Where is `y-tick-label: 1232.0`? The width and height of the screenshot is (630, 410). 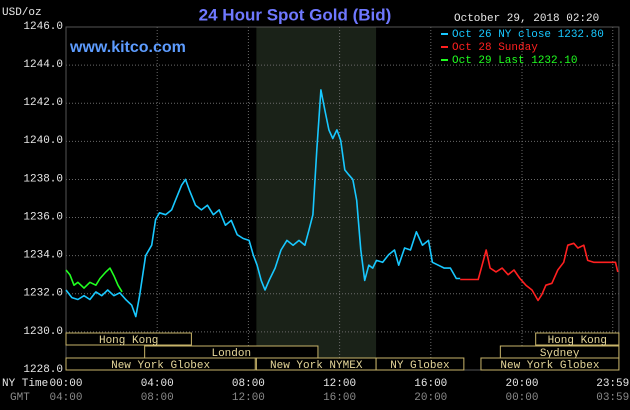
y-tick-label: 1232.0 is located at coordinates (43, 294).